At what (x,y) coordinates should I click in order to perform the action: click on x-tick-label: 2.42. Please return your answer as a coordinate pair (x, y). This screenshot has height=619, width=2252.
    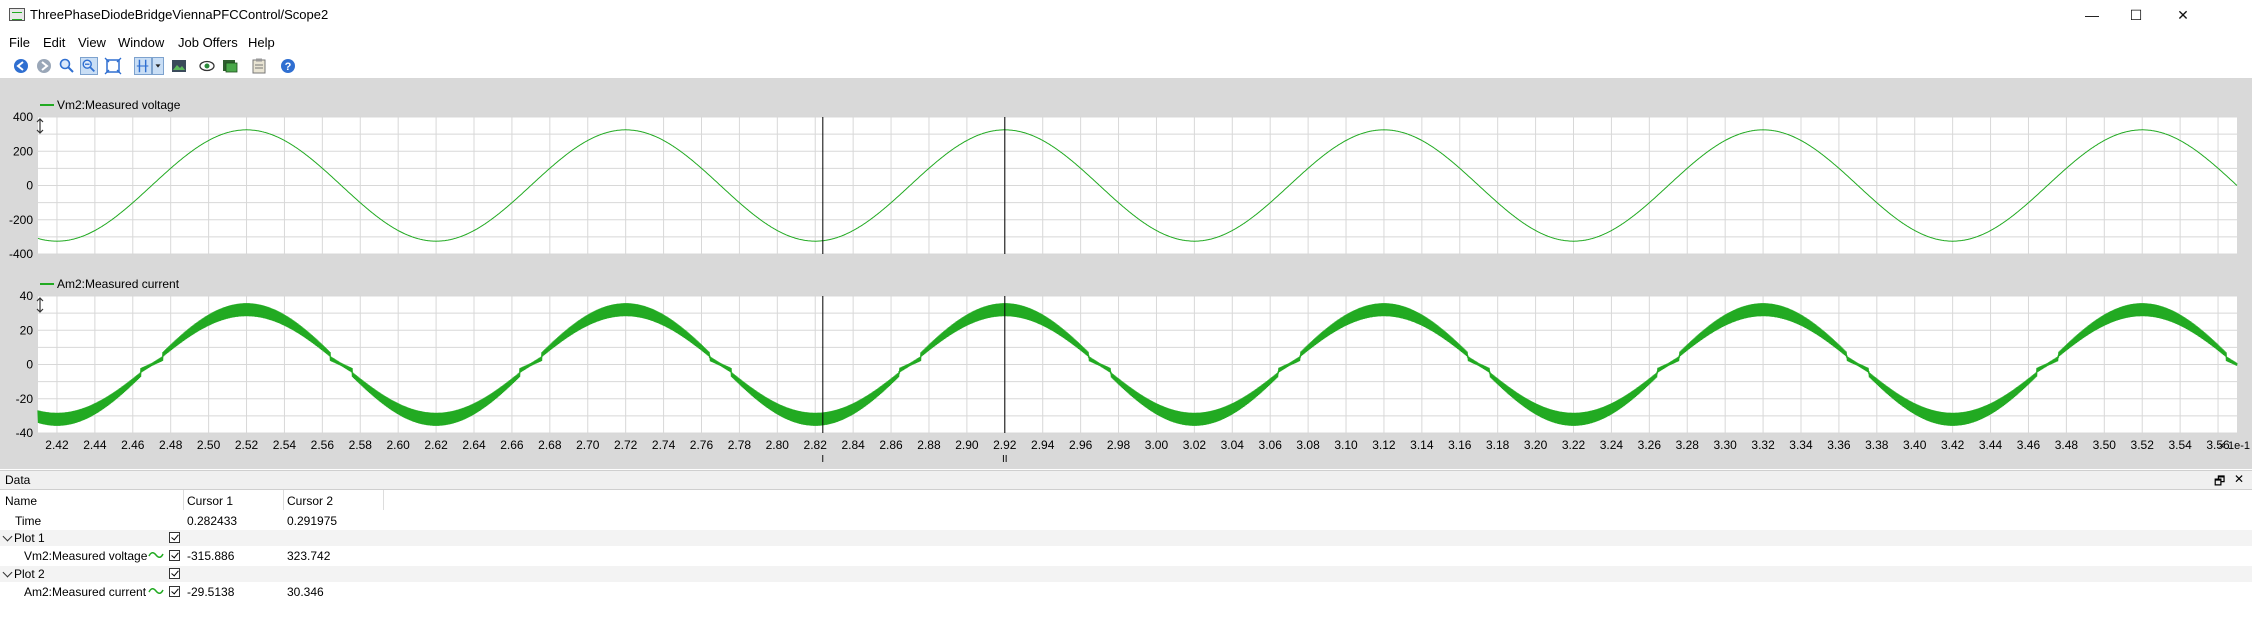
    Looking at the image, I should click on (57, 445).